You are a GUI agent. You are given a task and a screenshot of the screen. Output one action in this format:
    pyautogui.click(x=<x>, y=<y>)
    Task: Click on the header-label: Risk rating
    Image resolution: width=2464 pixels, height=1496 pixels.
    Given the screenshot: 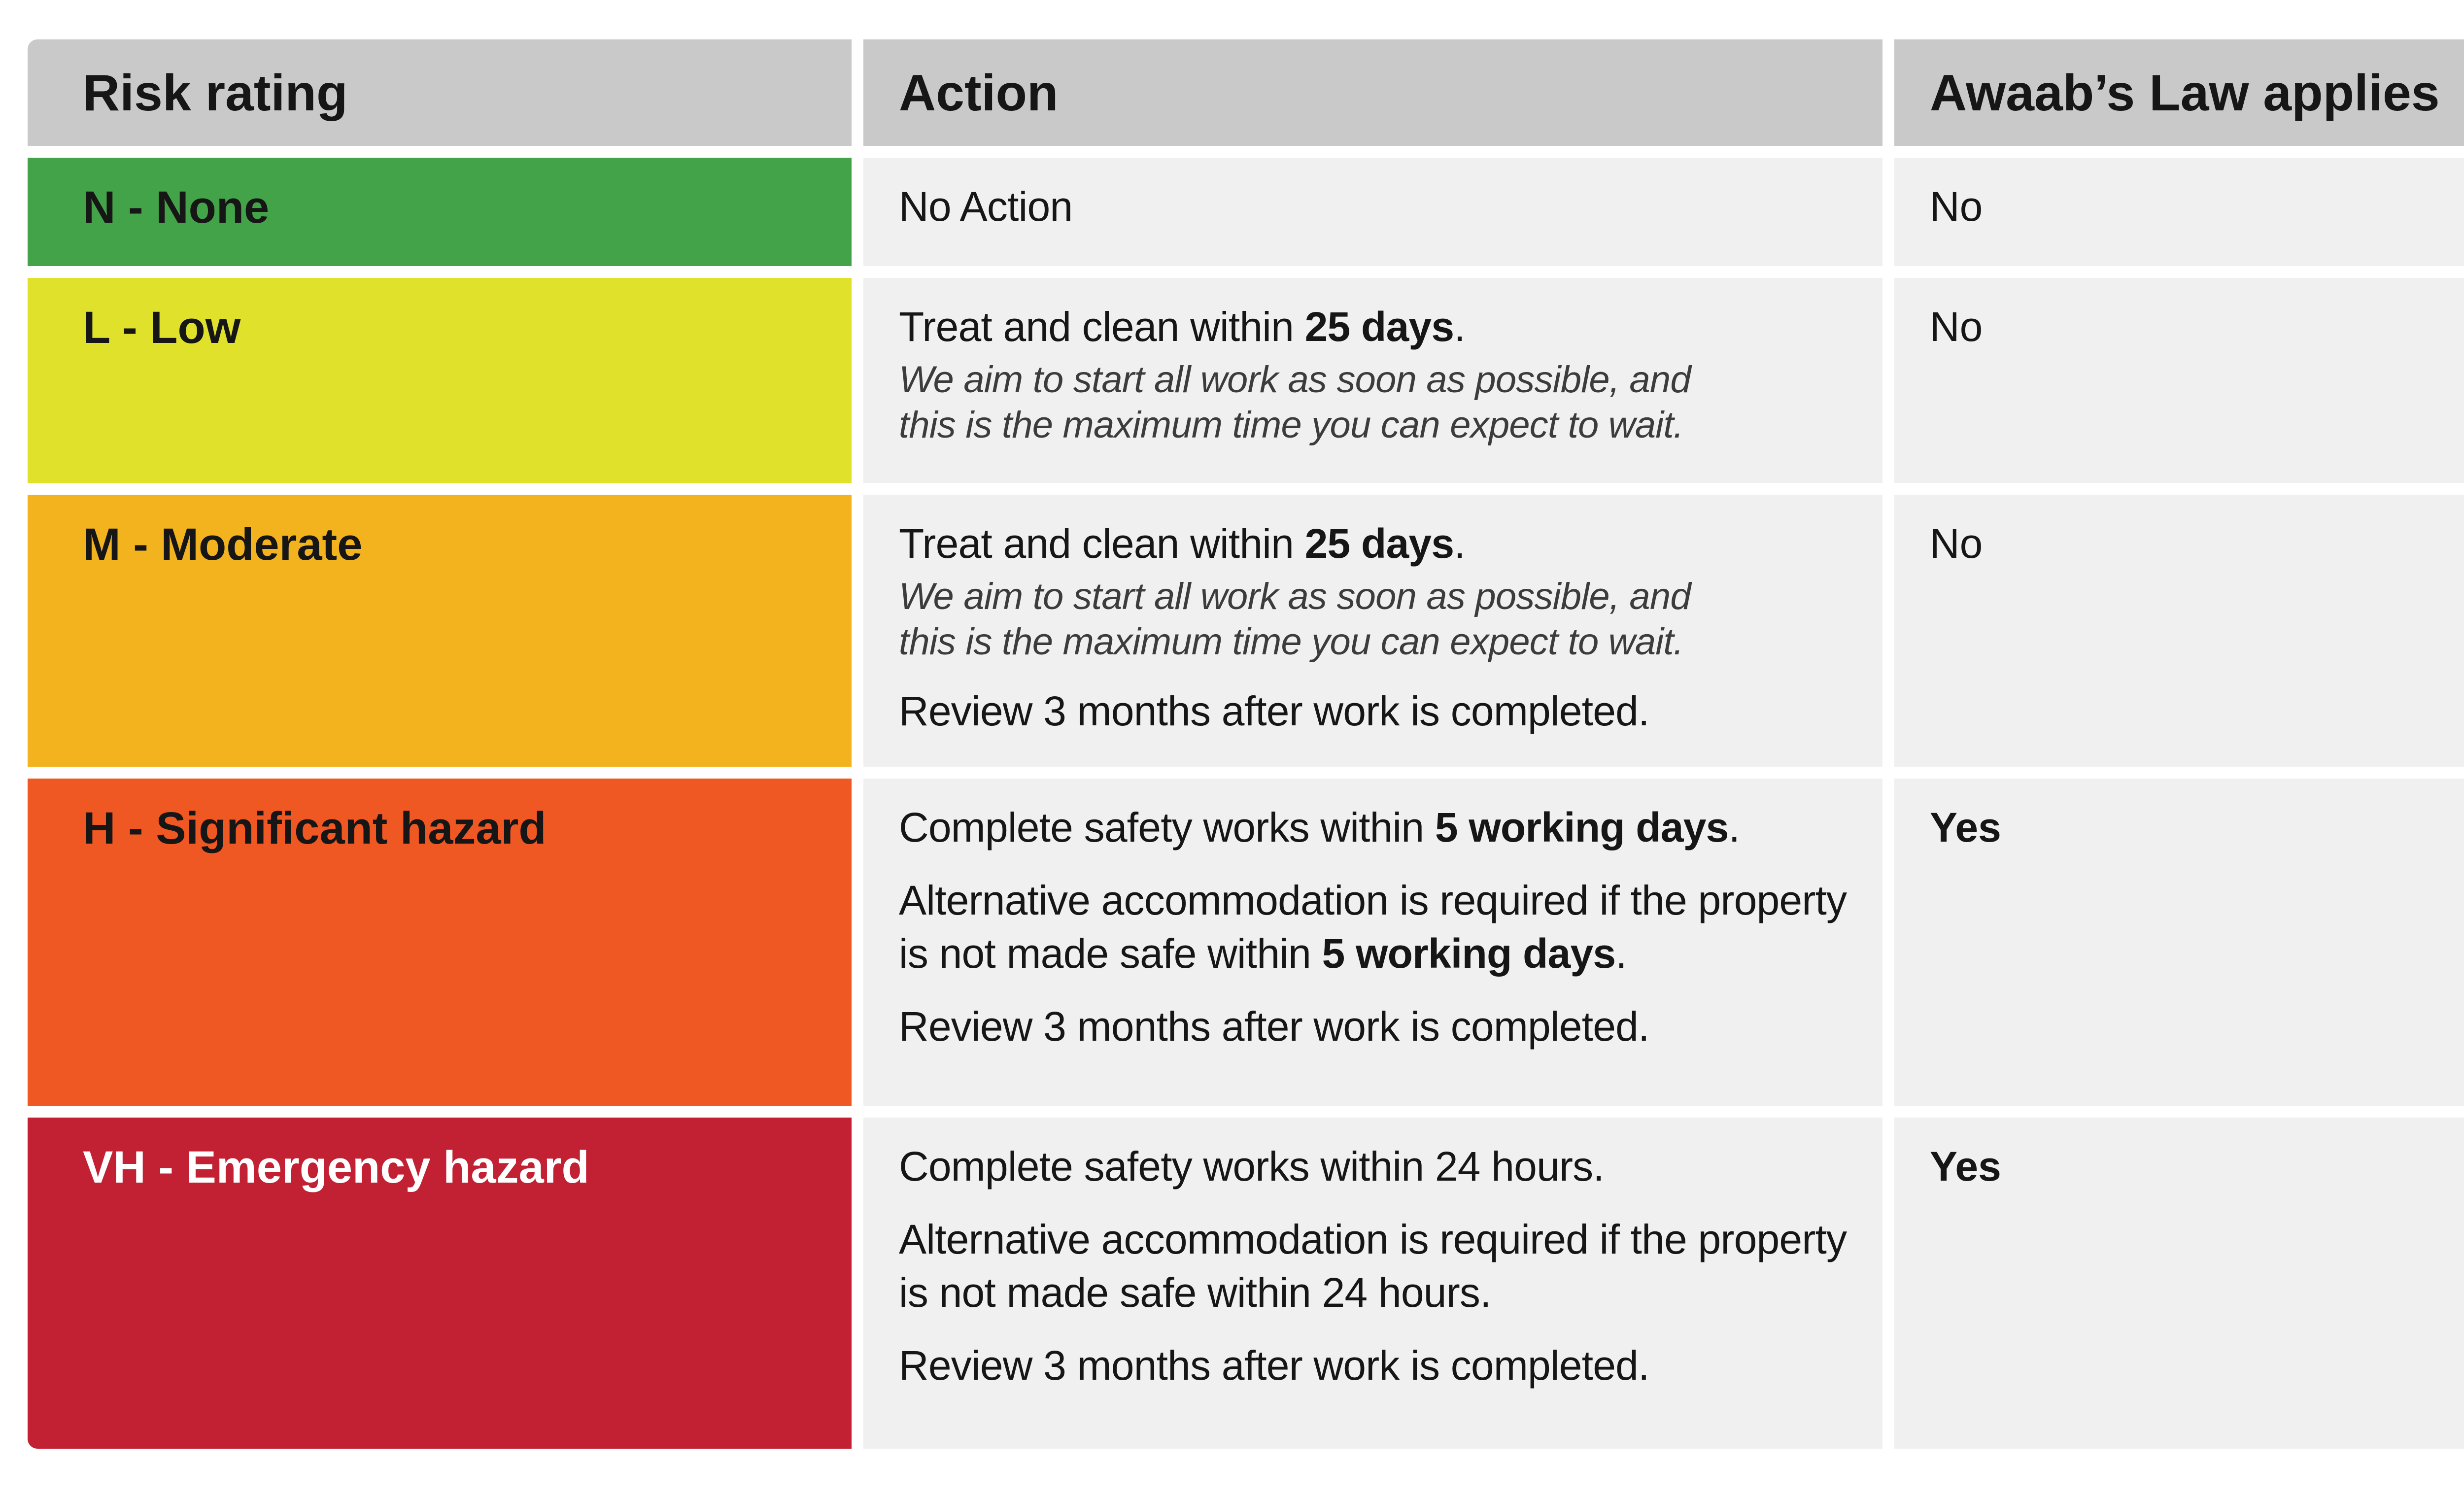 What is the action you would take?
    pyautogui.click(x=215, y=91)
    